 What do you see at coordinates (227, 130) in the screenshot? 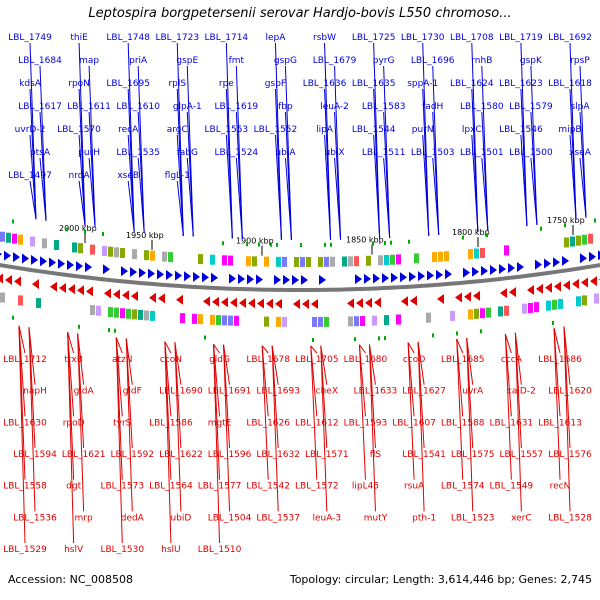
I see `forward-gene-label: LBL_1553` at bounding box center [227, 130].